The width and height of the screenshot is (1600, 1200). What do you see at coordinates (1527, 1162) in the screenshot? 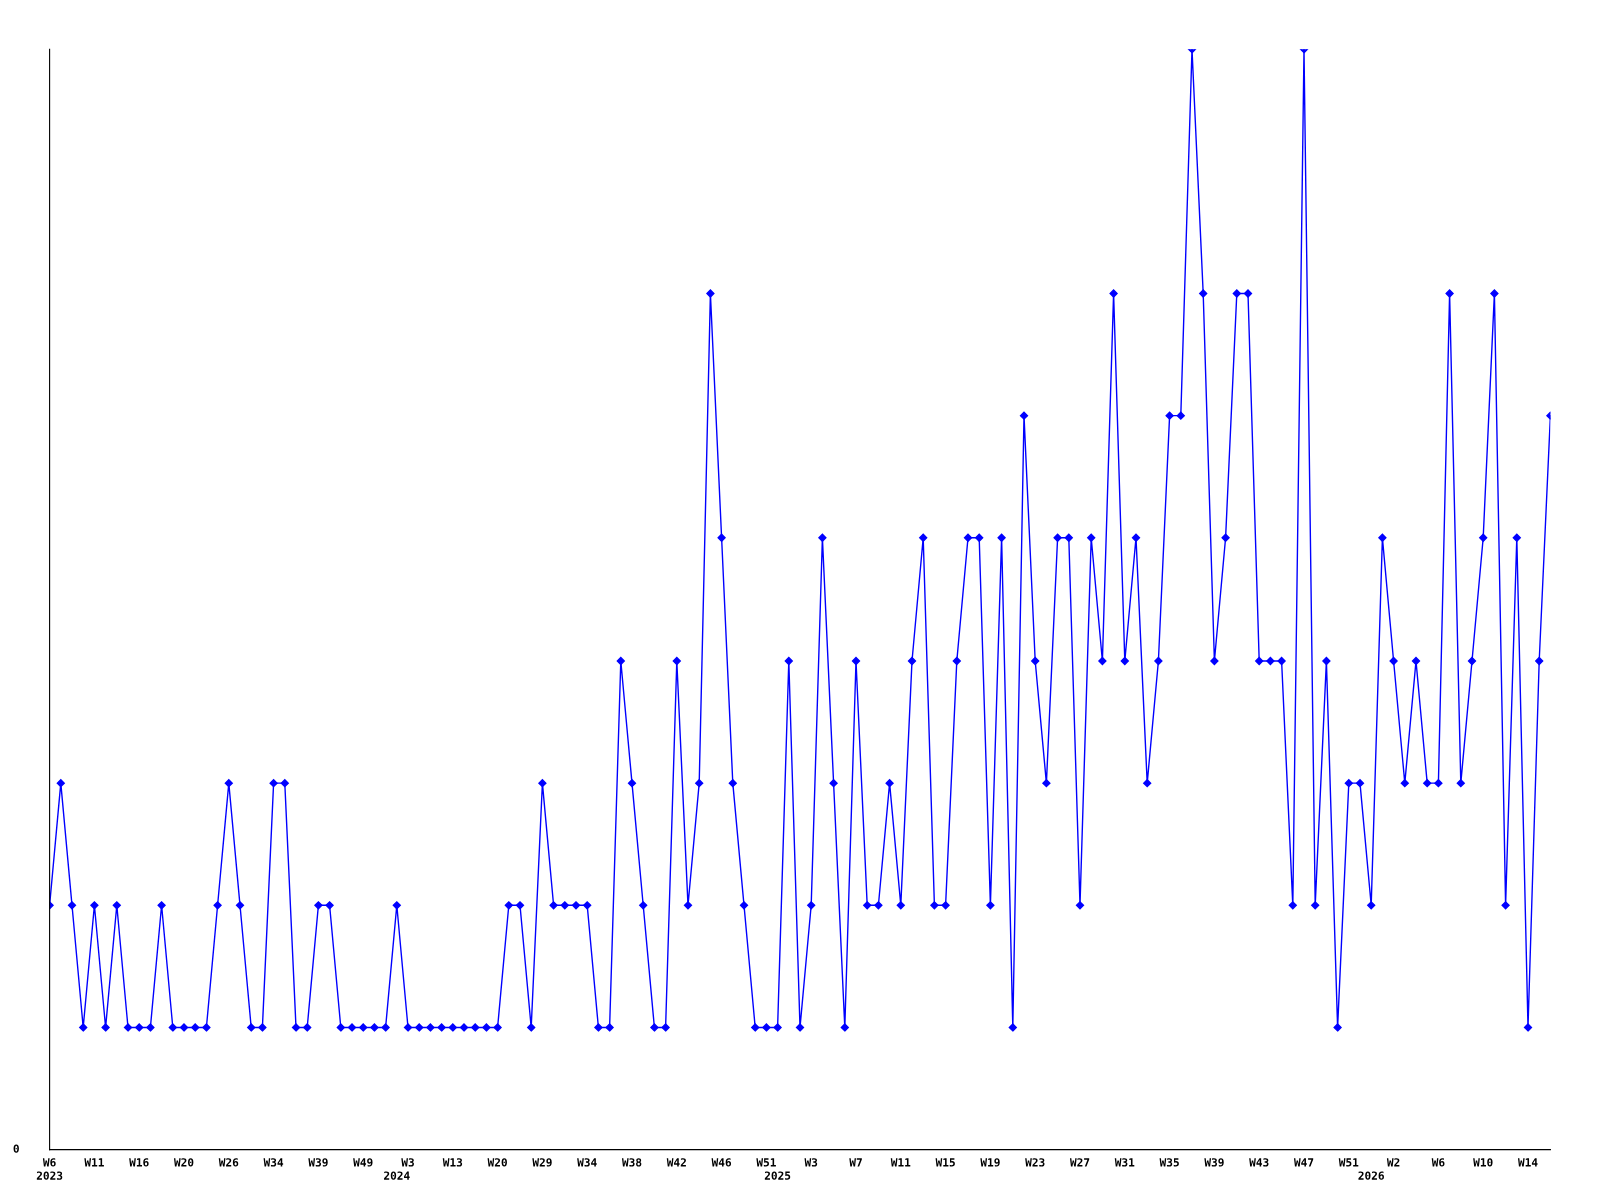
I see `x-tick-label: W14` at bounding box center [1527, 1162].